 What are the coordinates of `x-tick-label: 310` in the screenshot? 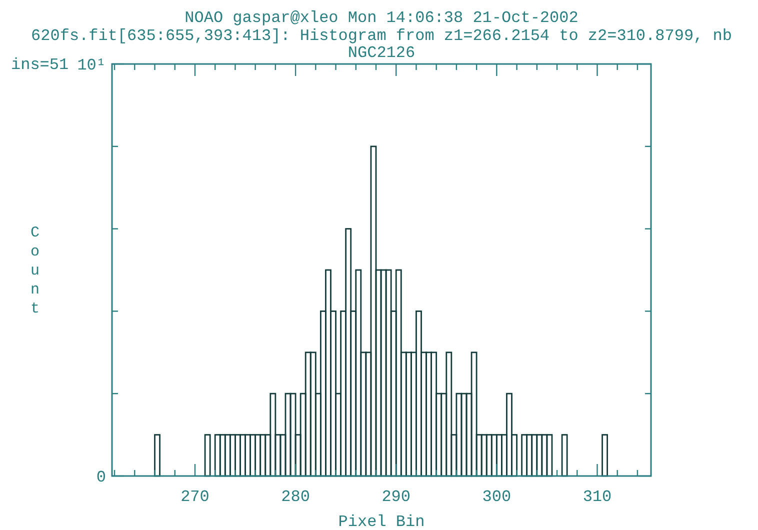 It's located at (597, 497).